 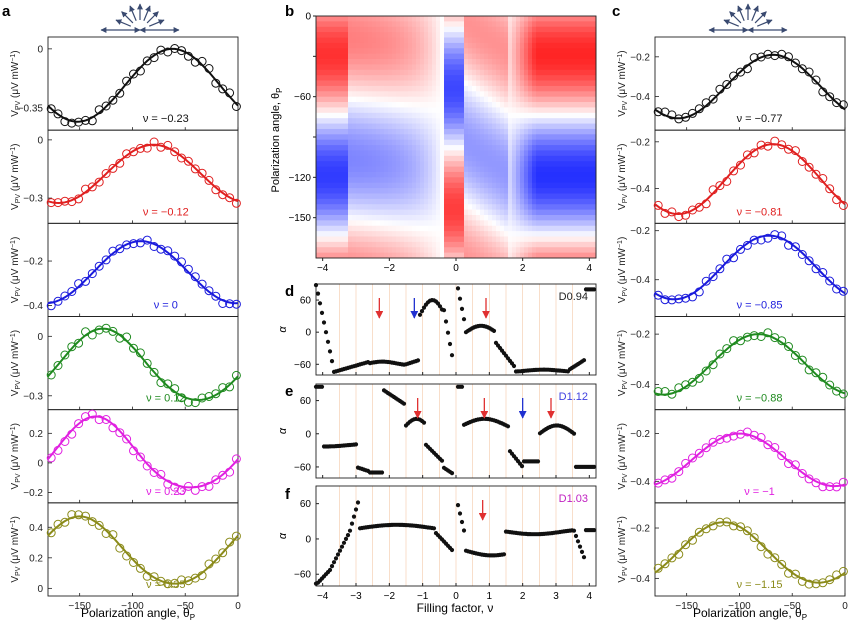 What do you see at coordinates (132, 606) in the screenshot?
I see `x-tick-label: −100` at bounding box center [132, 606].